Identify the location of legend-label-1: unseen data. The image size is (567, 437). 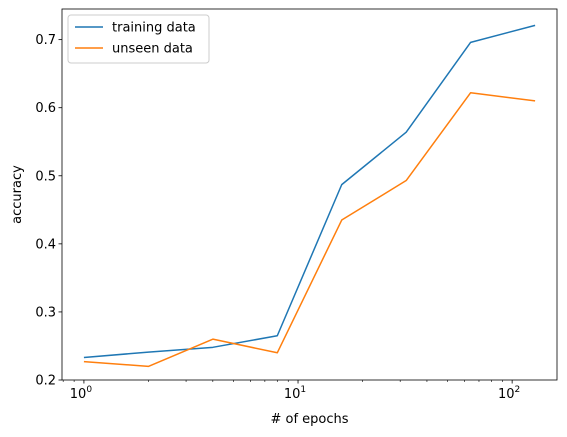
(152, 49).